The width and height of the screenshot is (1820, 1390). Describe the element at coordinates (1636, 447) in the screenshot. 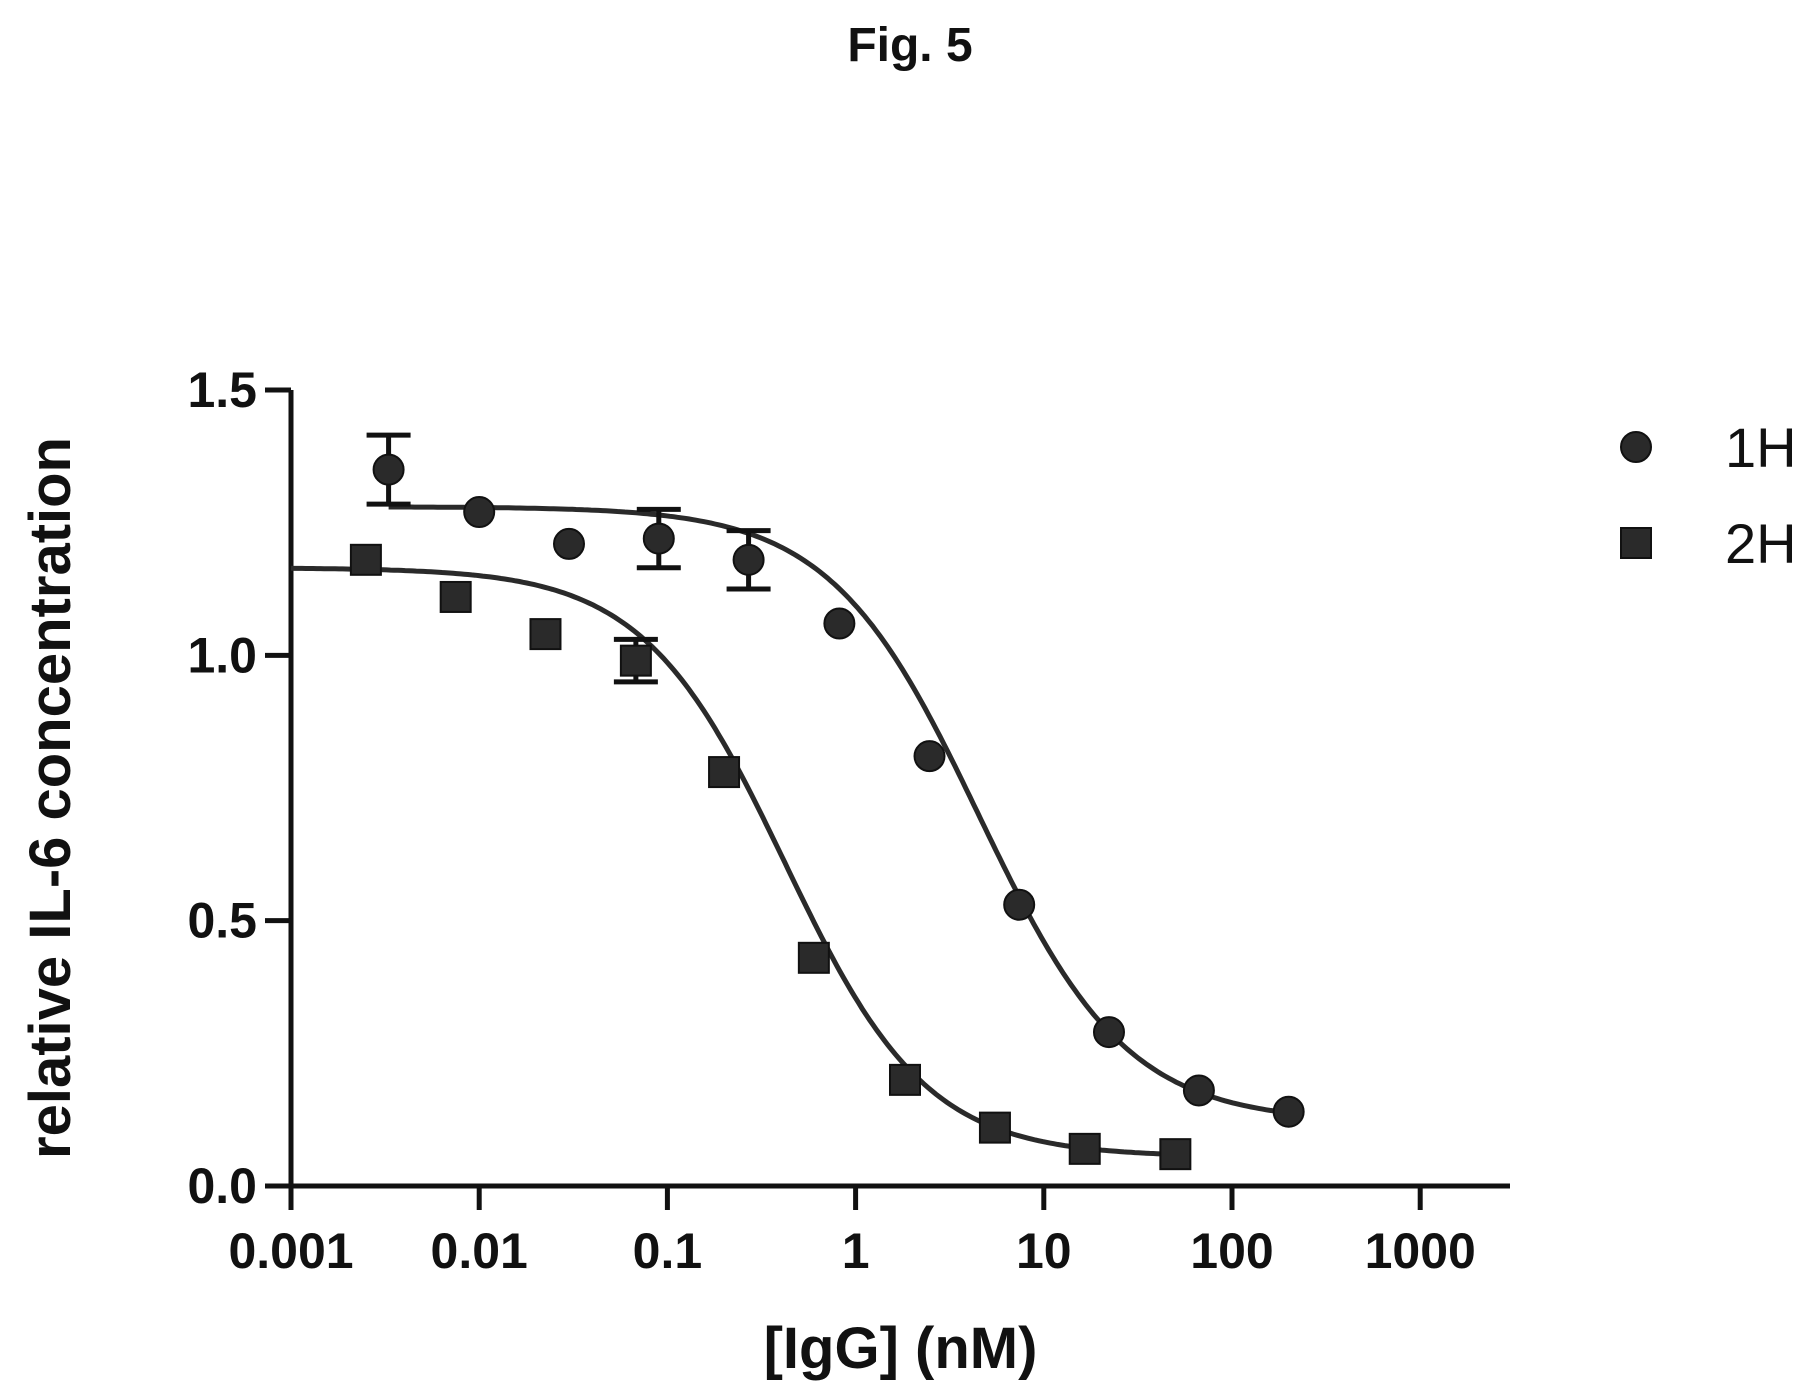

I see `legend-marker-1h` at that location.